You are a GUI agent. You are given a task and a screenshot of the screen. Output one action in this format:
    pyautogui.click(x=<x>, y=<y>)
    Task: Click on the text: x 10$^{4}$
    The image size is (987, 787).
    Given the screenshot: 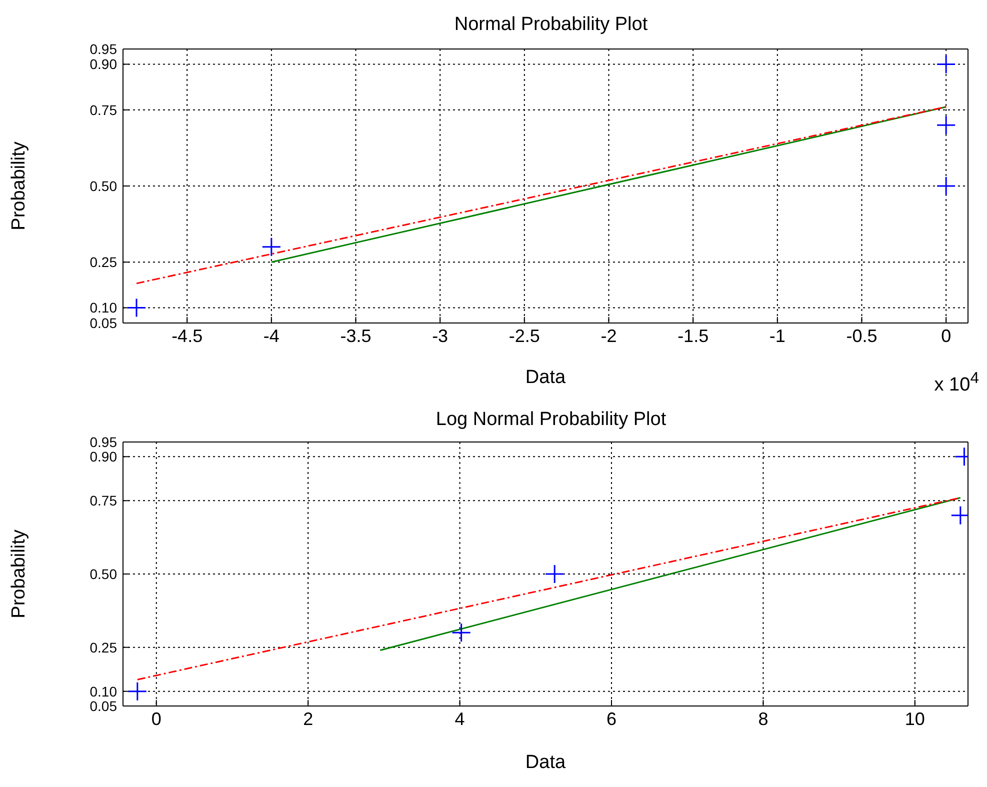 What is the action you would take?
    pyautogui.click(x=956, y=383)
    